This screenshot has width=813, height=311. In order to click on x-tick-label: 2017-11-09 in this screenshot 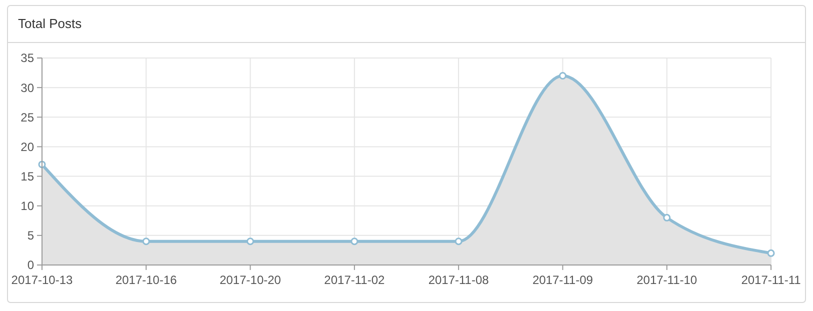, I will do `click(563, 280)`.